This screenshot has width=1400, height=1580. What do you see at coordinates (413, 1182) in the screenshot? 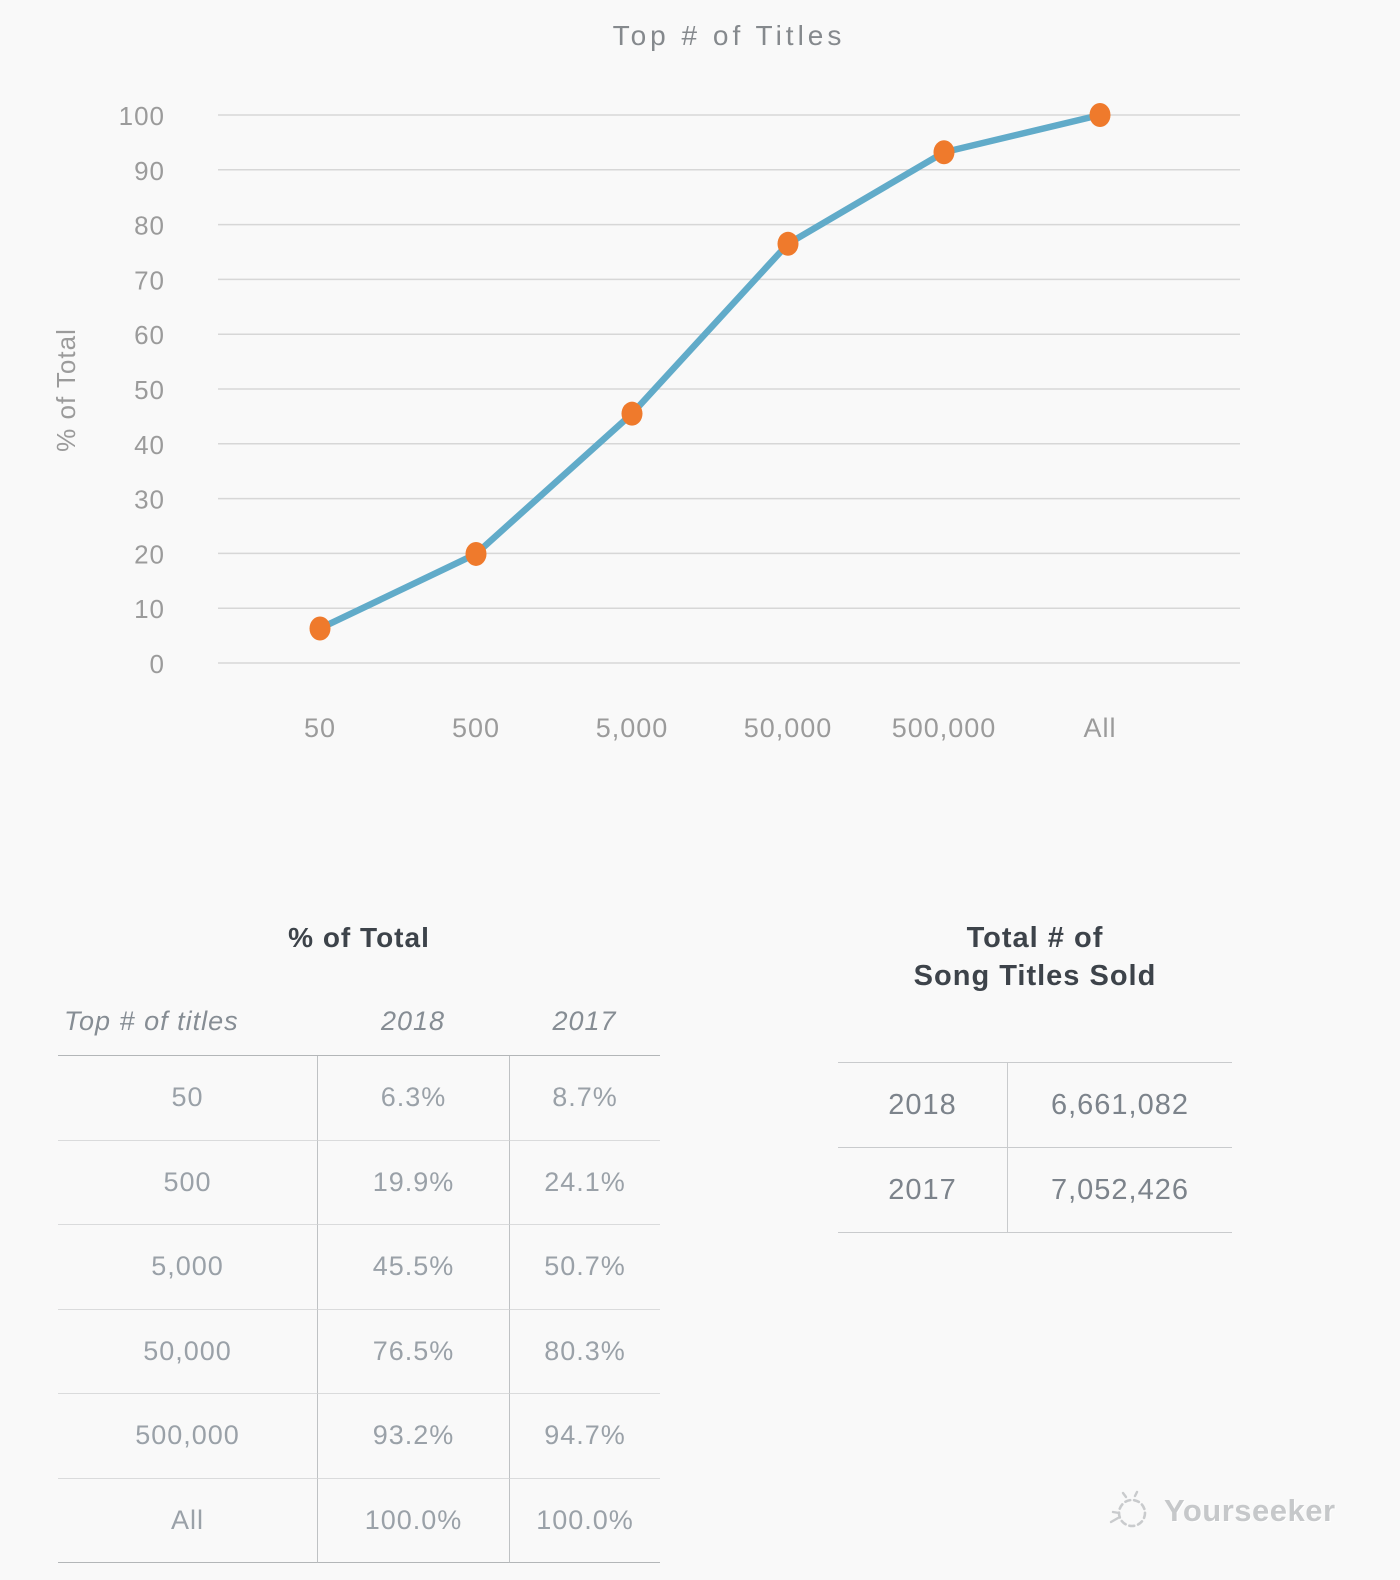
I see `table-cell: 19.9%` at bounding box center [413, 1182].